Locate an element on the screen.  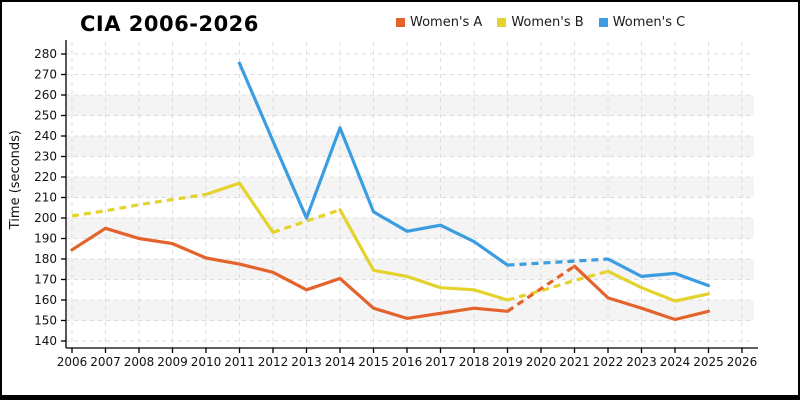
legend-label: Women's A is located at coordinates (446, 22).